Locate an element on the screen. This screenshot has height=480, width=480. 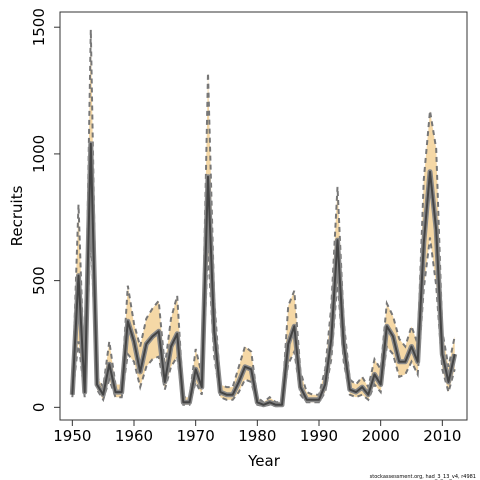
footnote: stockassessment.org, had_3_13_v4, r4981 is located at coordinates (423, 477).